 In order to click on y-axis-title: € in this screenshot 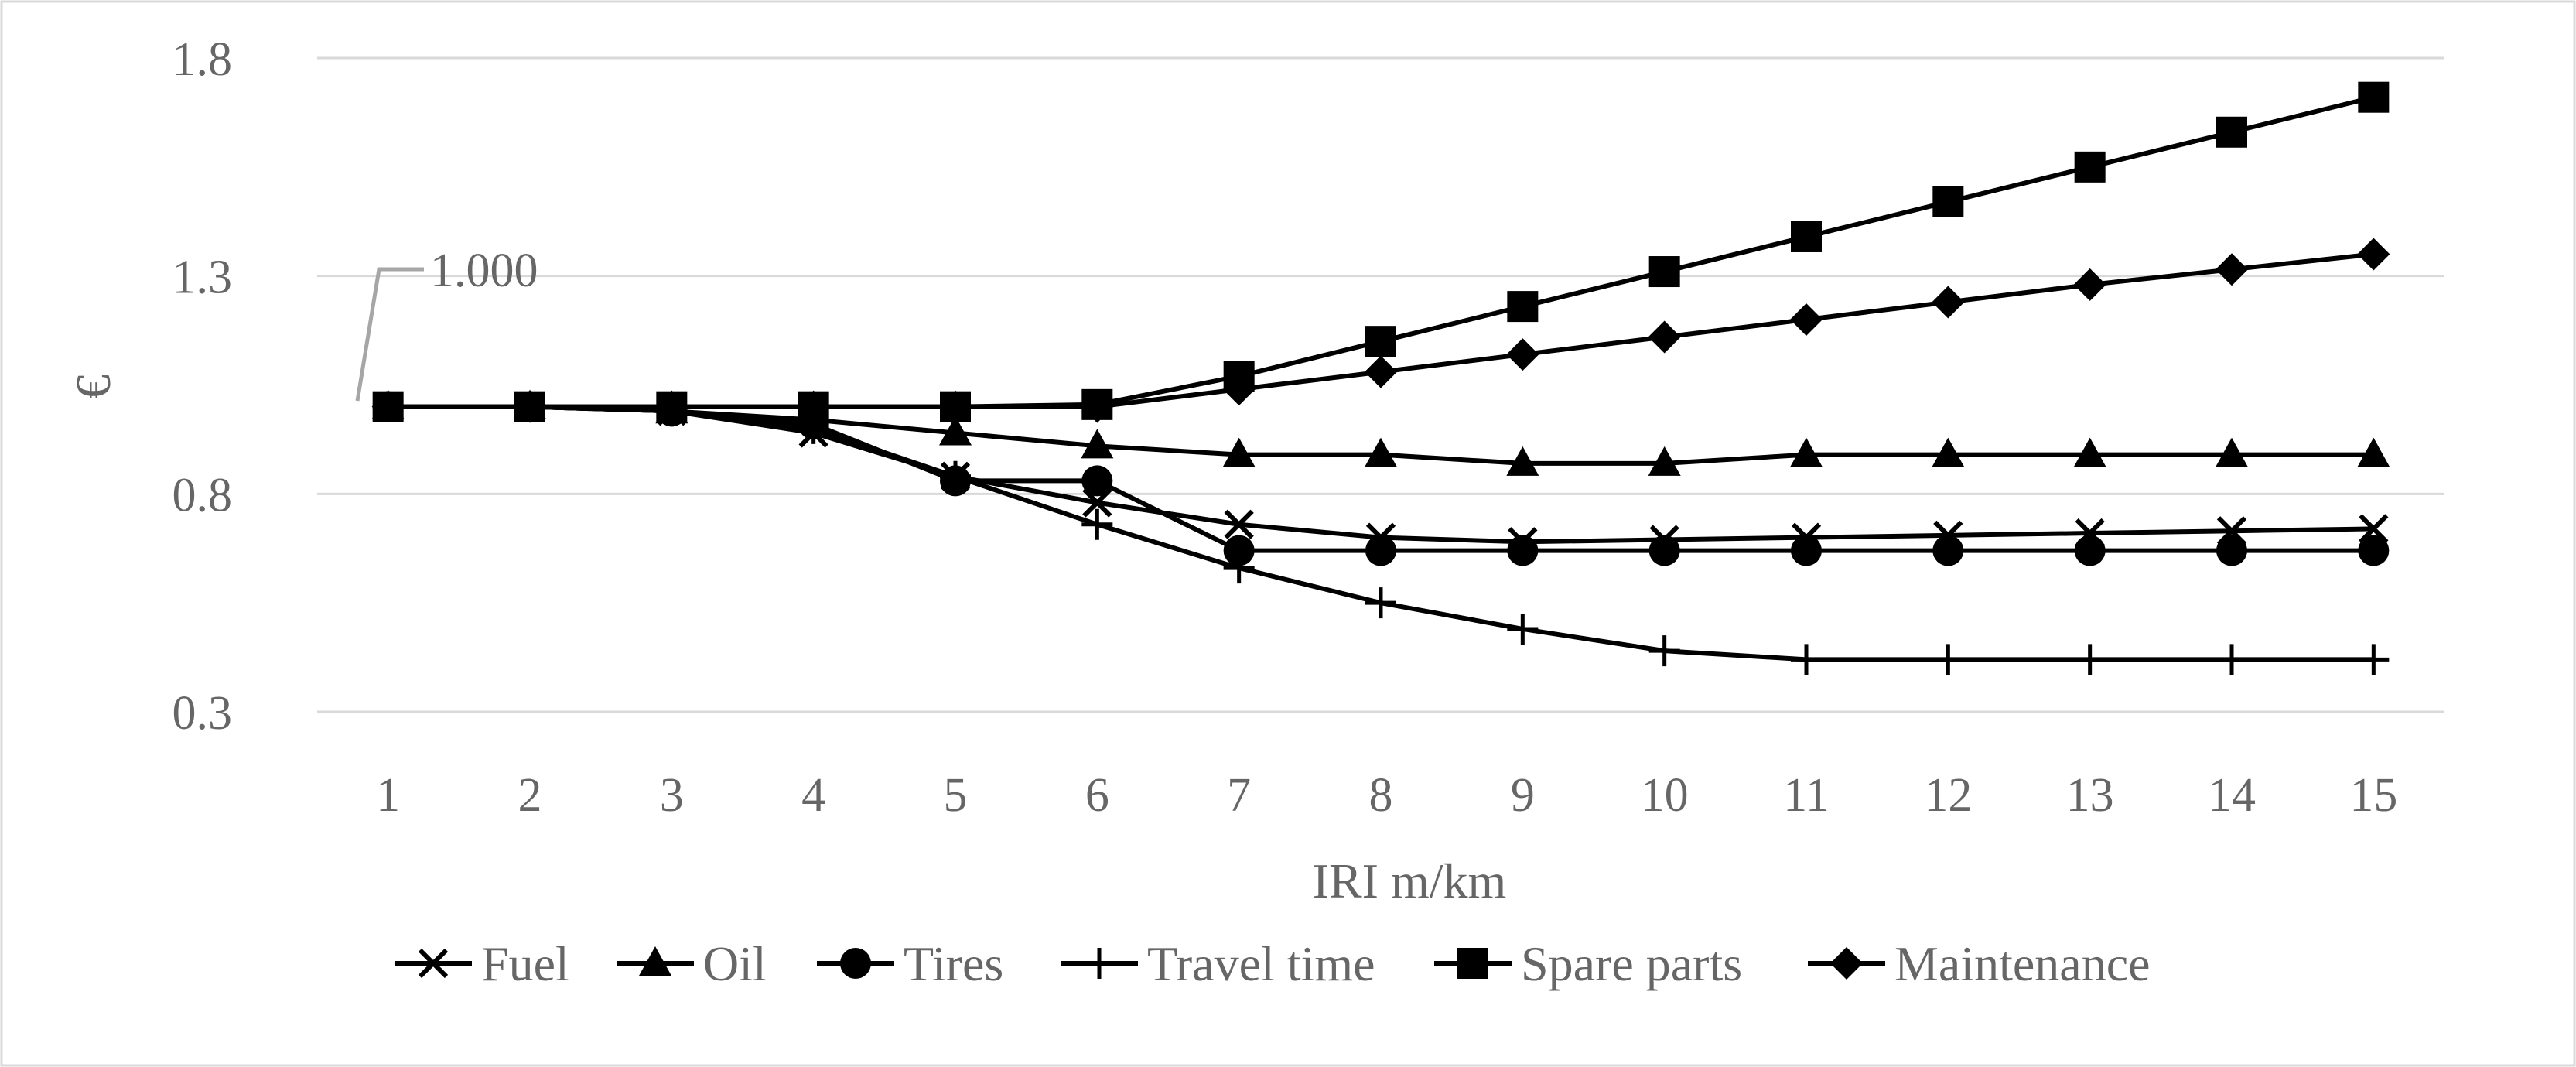, I will do `click(93, 386)`.